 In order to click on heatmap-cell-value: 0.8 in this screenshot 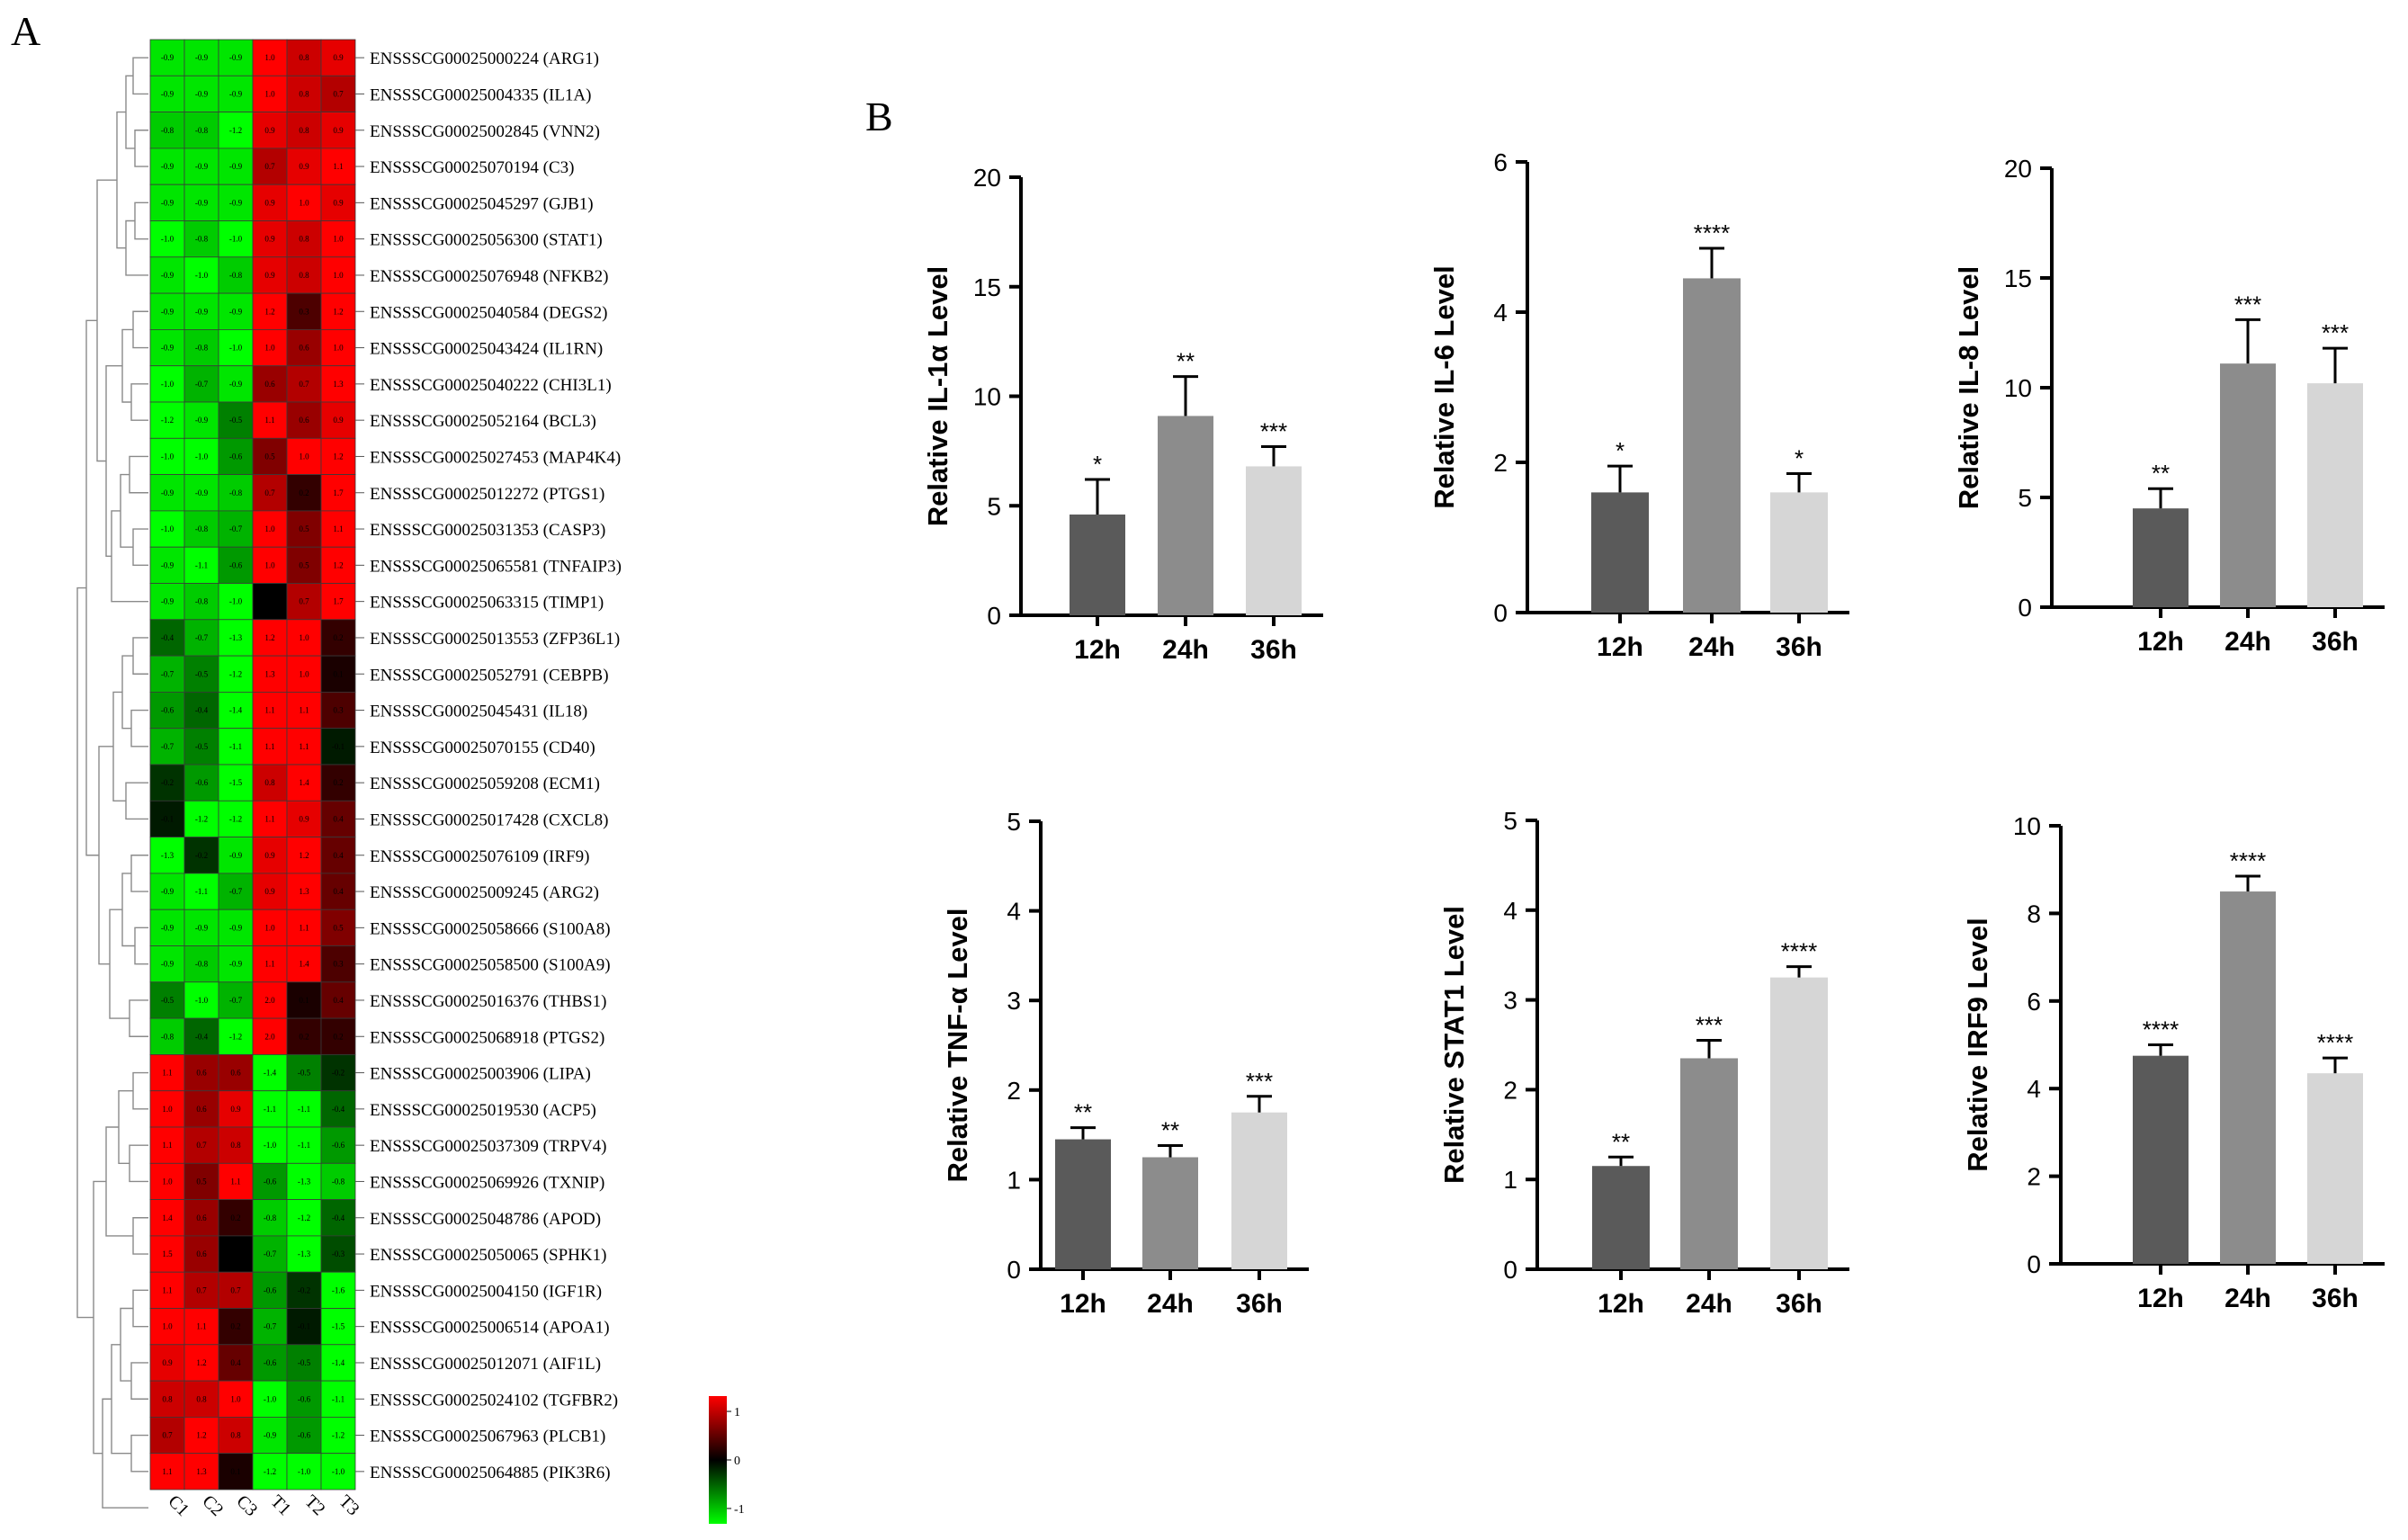, I will do `click(201, 1398)`.